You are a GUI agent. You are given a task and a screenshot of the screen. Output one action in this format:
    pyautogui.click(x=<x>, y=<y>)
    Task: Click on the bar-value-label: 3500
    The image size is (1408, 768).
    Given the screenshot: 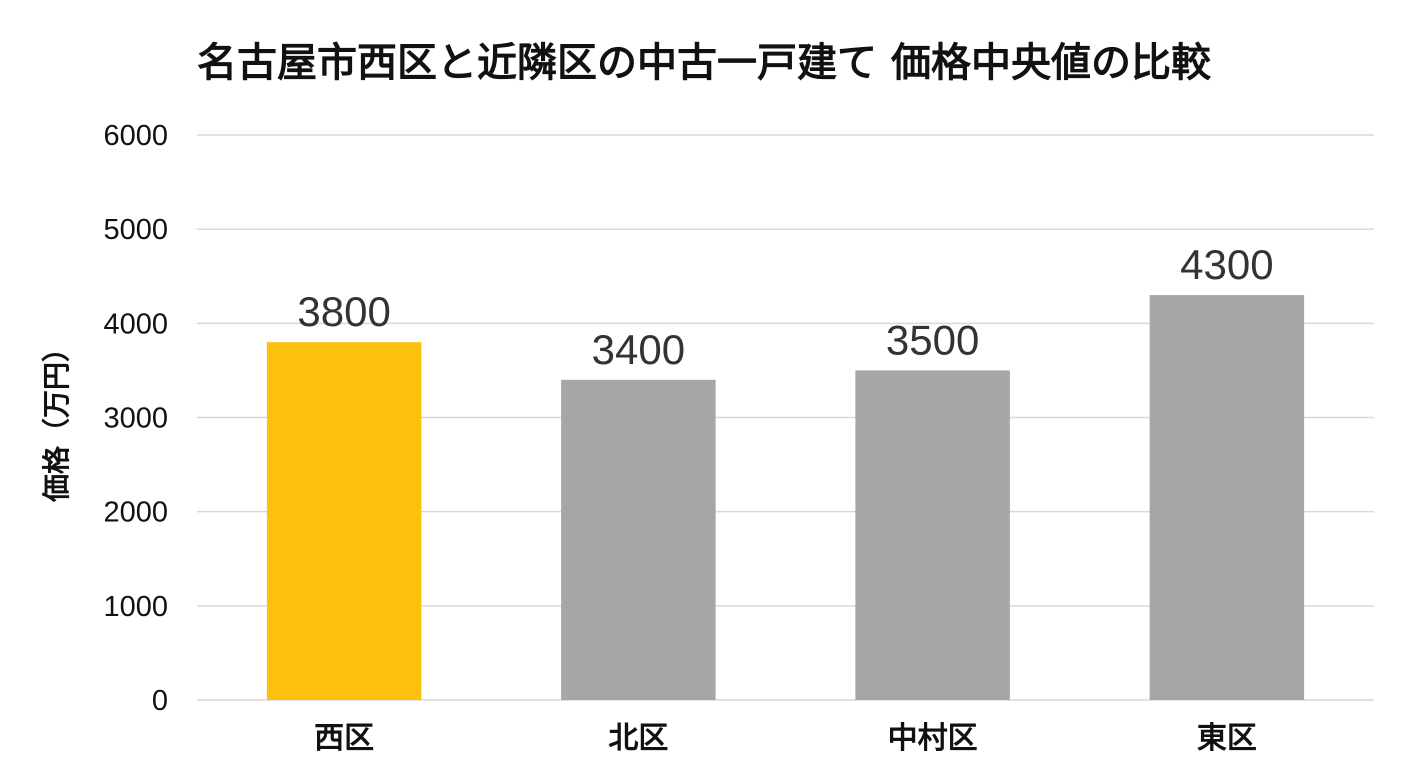 What is the action you would take?
    pyautogui.click(x=932, y=339)
    